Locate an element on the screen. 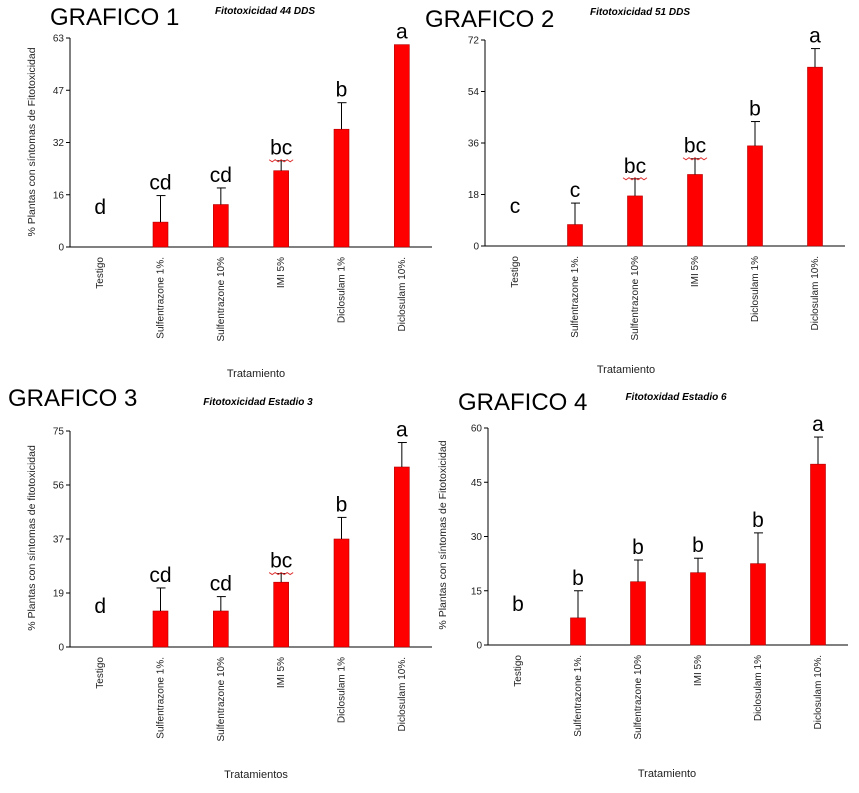 The image size is (859, 793). y-tick-label: 32 is located at coordinates (59, 143).